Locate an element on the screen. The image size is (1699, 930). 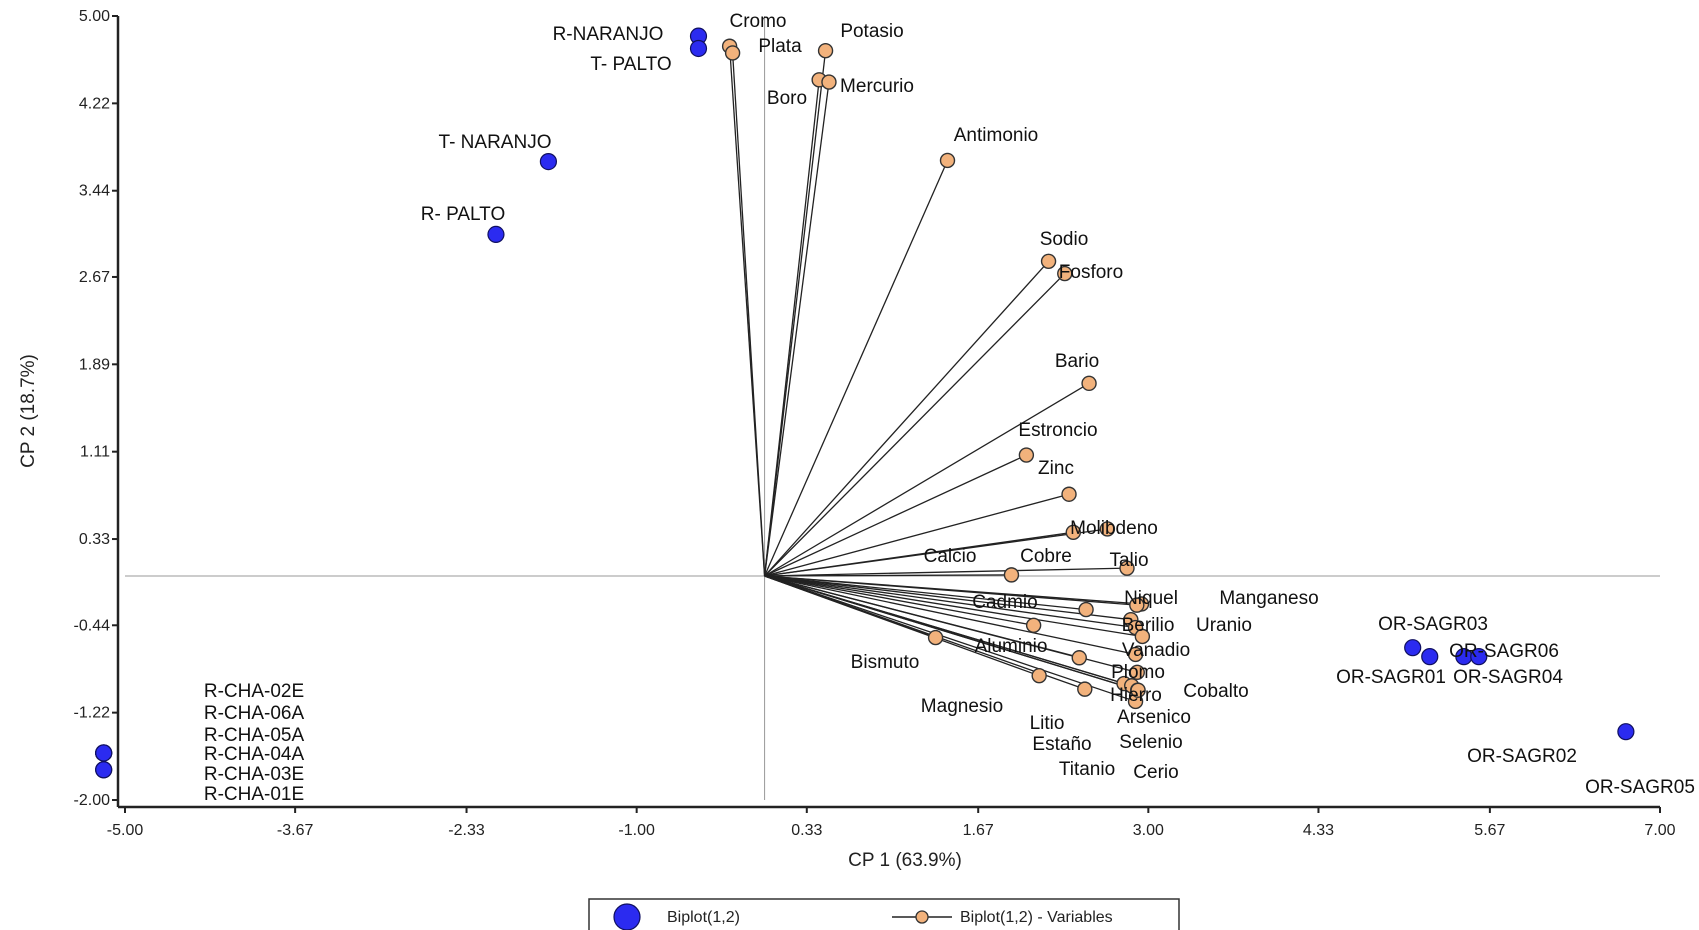
y-tick-label: 2.67 is located at coordinates (94, 277).